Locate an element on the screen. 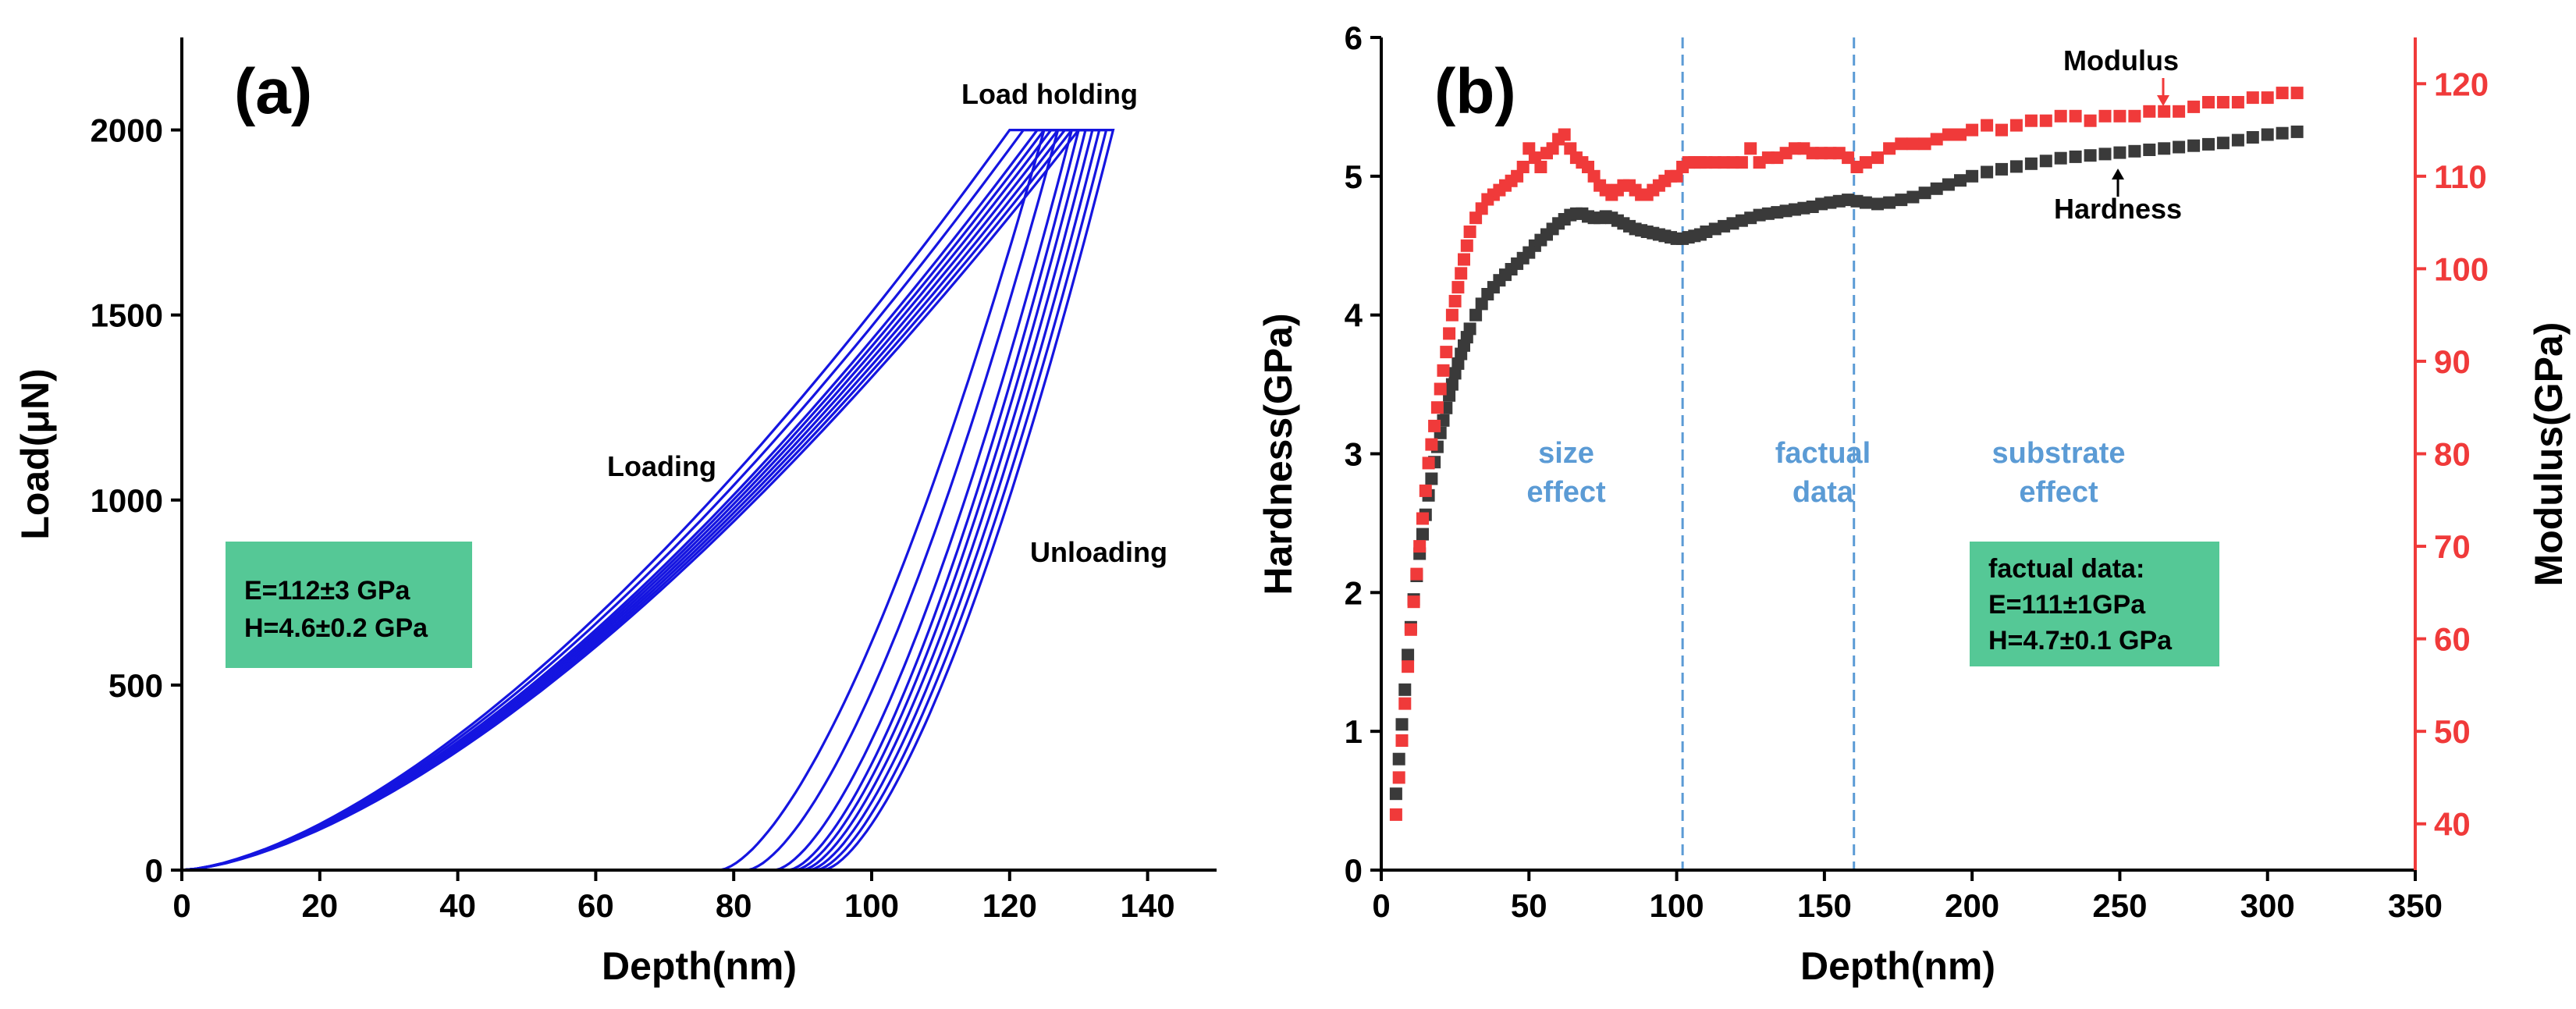  panel-b-label: (b) is located at coordinates (1475, 91).